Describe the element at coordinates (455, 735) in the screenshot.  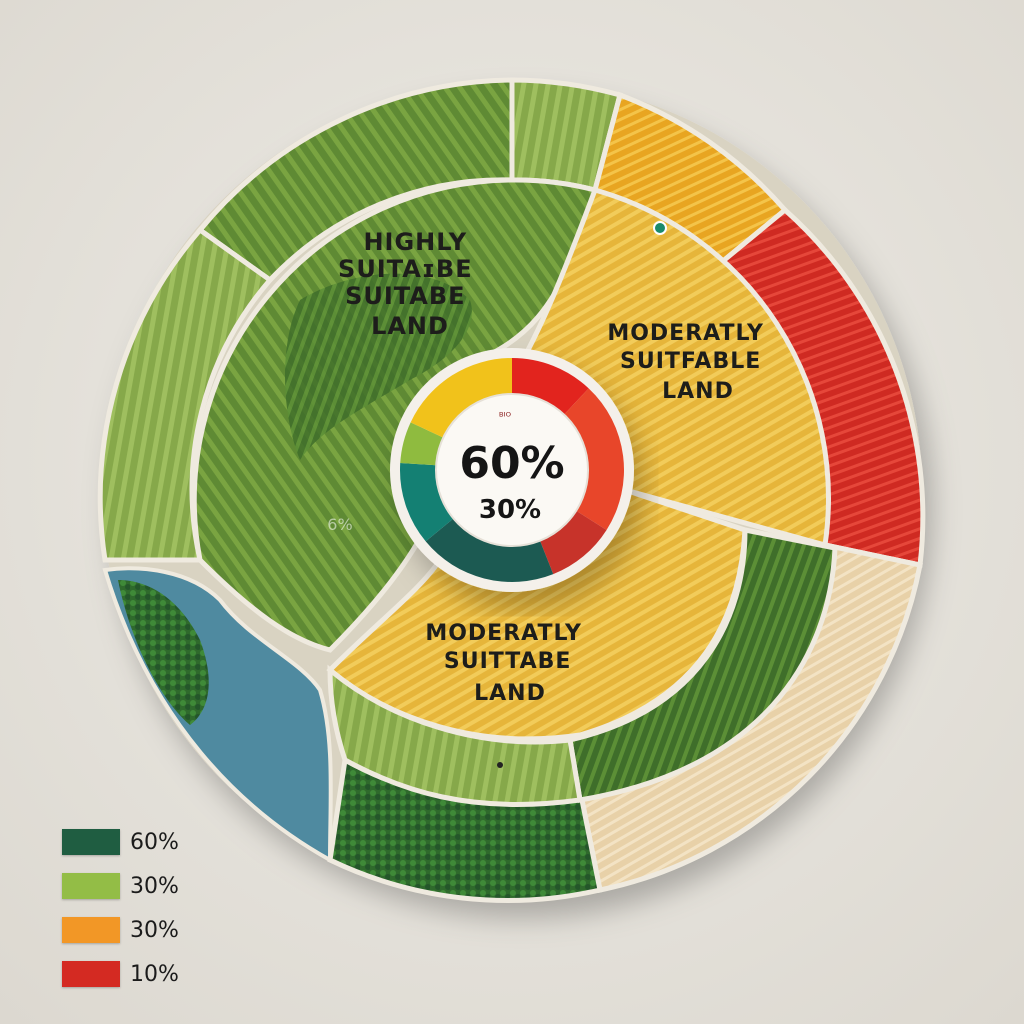
I see `light-green-band-lower` at that location.